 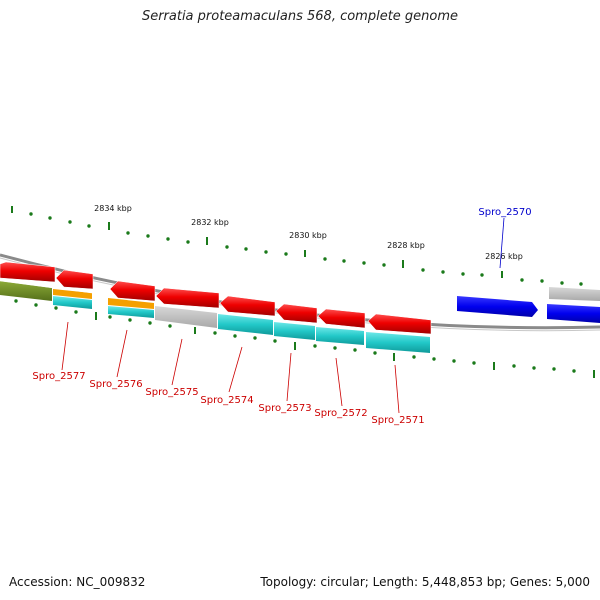 What do you see at coordinates (397, 420) in the screenshot?
I see `gene-label-spro-2571: Spro_2571` at bounding box center [397, 420].